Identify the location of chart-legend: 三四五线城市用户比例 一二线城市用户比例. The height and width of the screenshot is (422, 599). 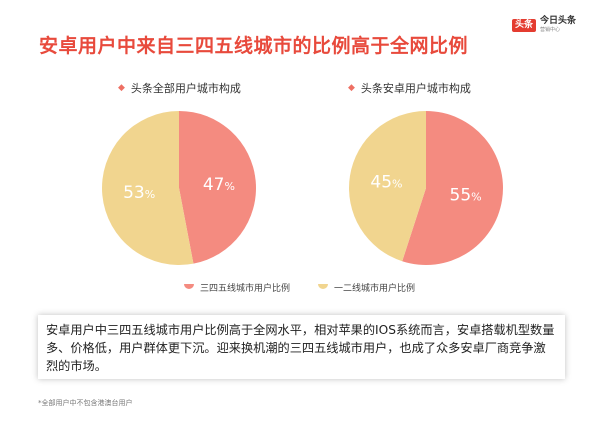
(299, 287).